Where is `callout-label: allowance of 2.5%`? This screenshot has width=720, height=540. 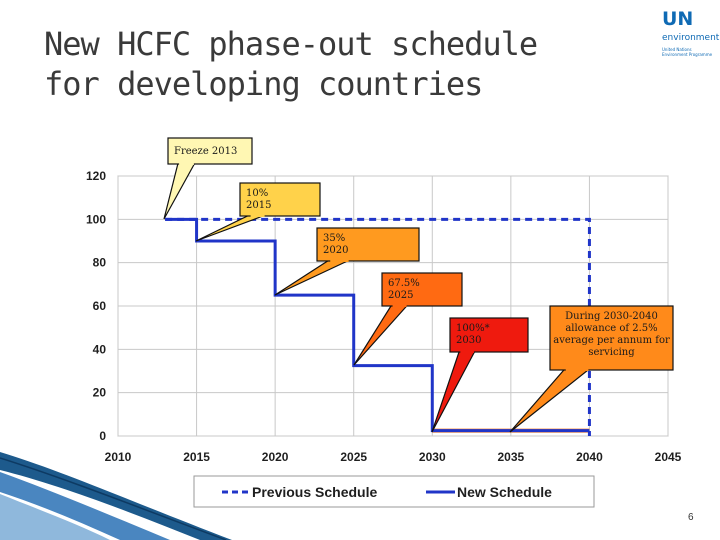 callout-label: allowance of 2.5% is located at coordinates (611, 328).